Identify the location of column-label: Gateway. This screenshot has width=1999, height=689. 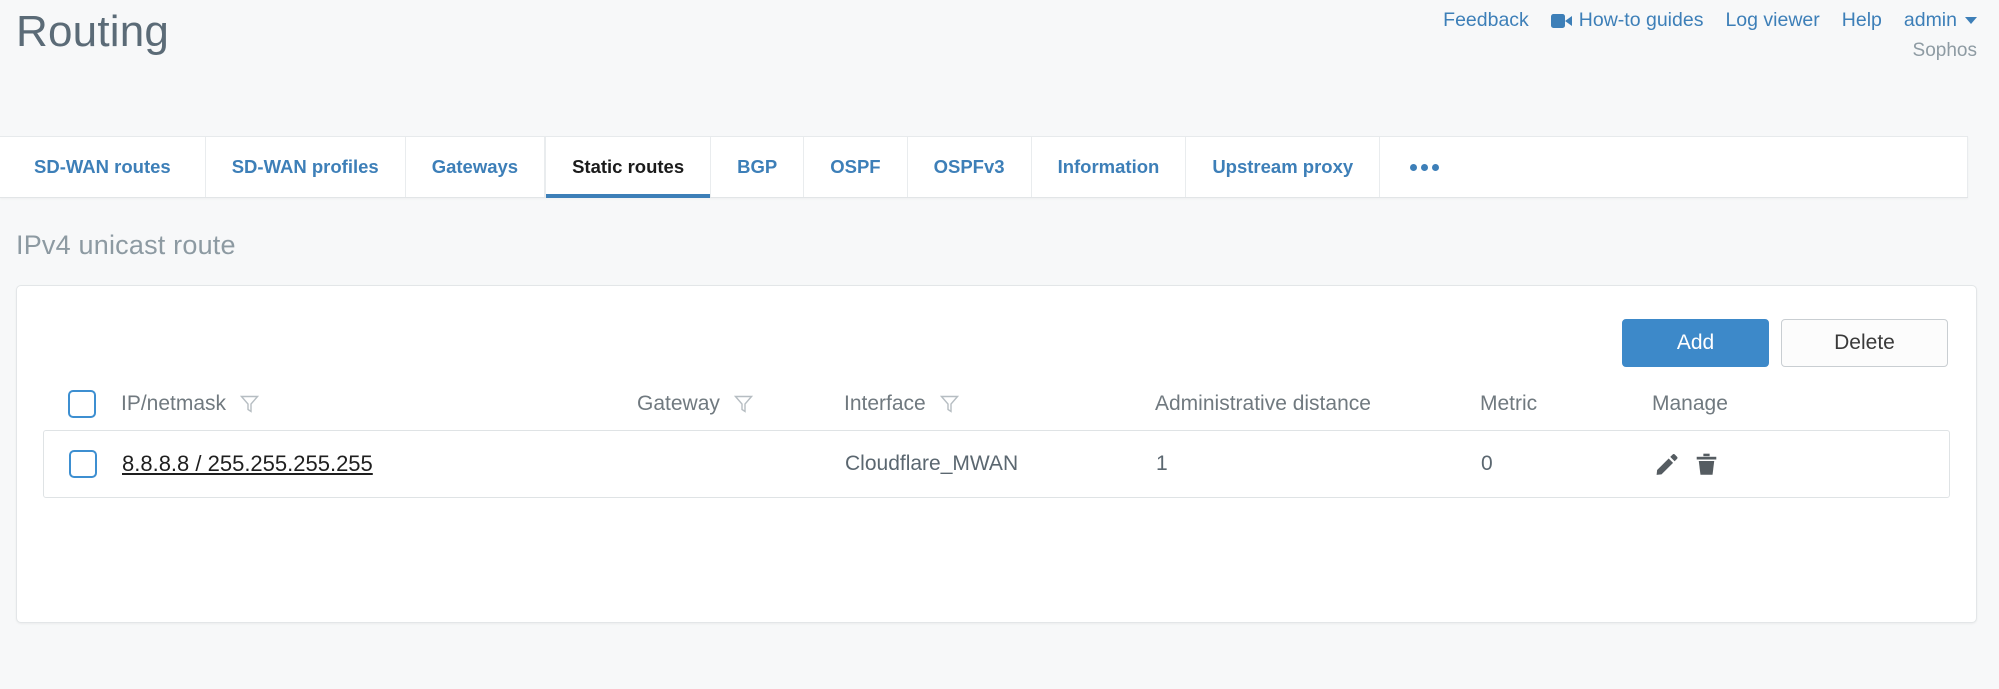
(678, 403).